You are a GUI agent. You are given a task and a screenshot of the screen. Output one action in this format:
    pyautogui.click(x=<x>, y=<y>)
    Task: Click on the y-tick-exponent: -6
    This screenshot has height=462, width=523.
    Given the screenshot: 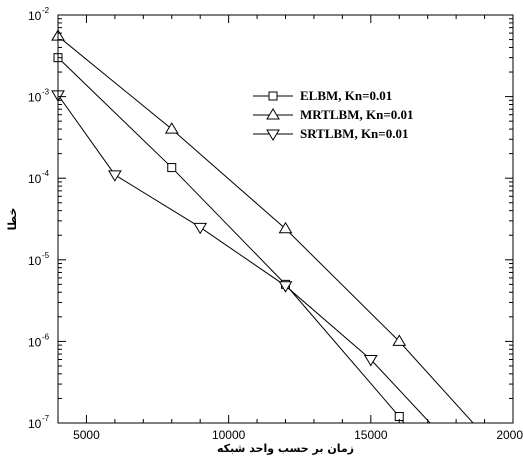 What is the action you would take?
    pyautogui.click(x=46, y=336)
    